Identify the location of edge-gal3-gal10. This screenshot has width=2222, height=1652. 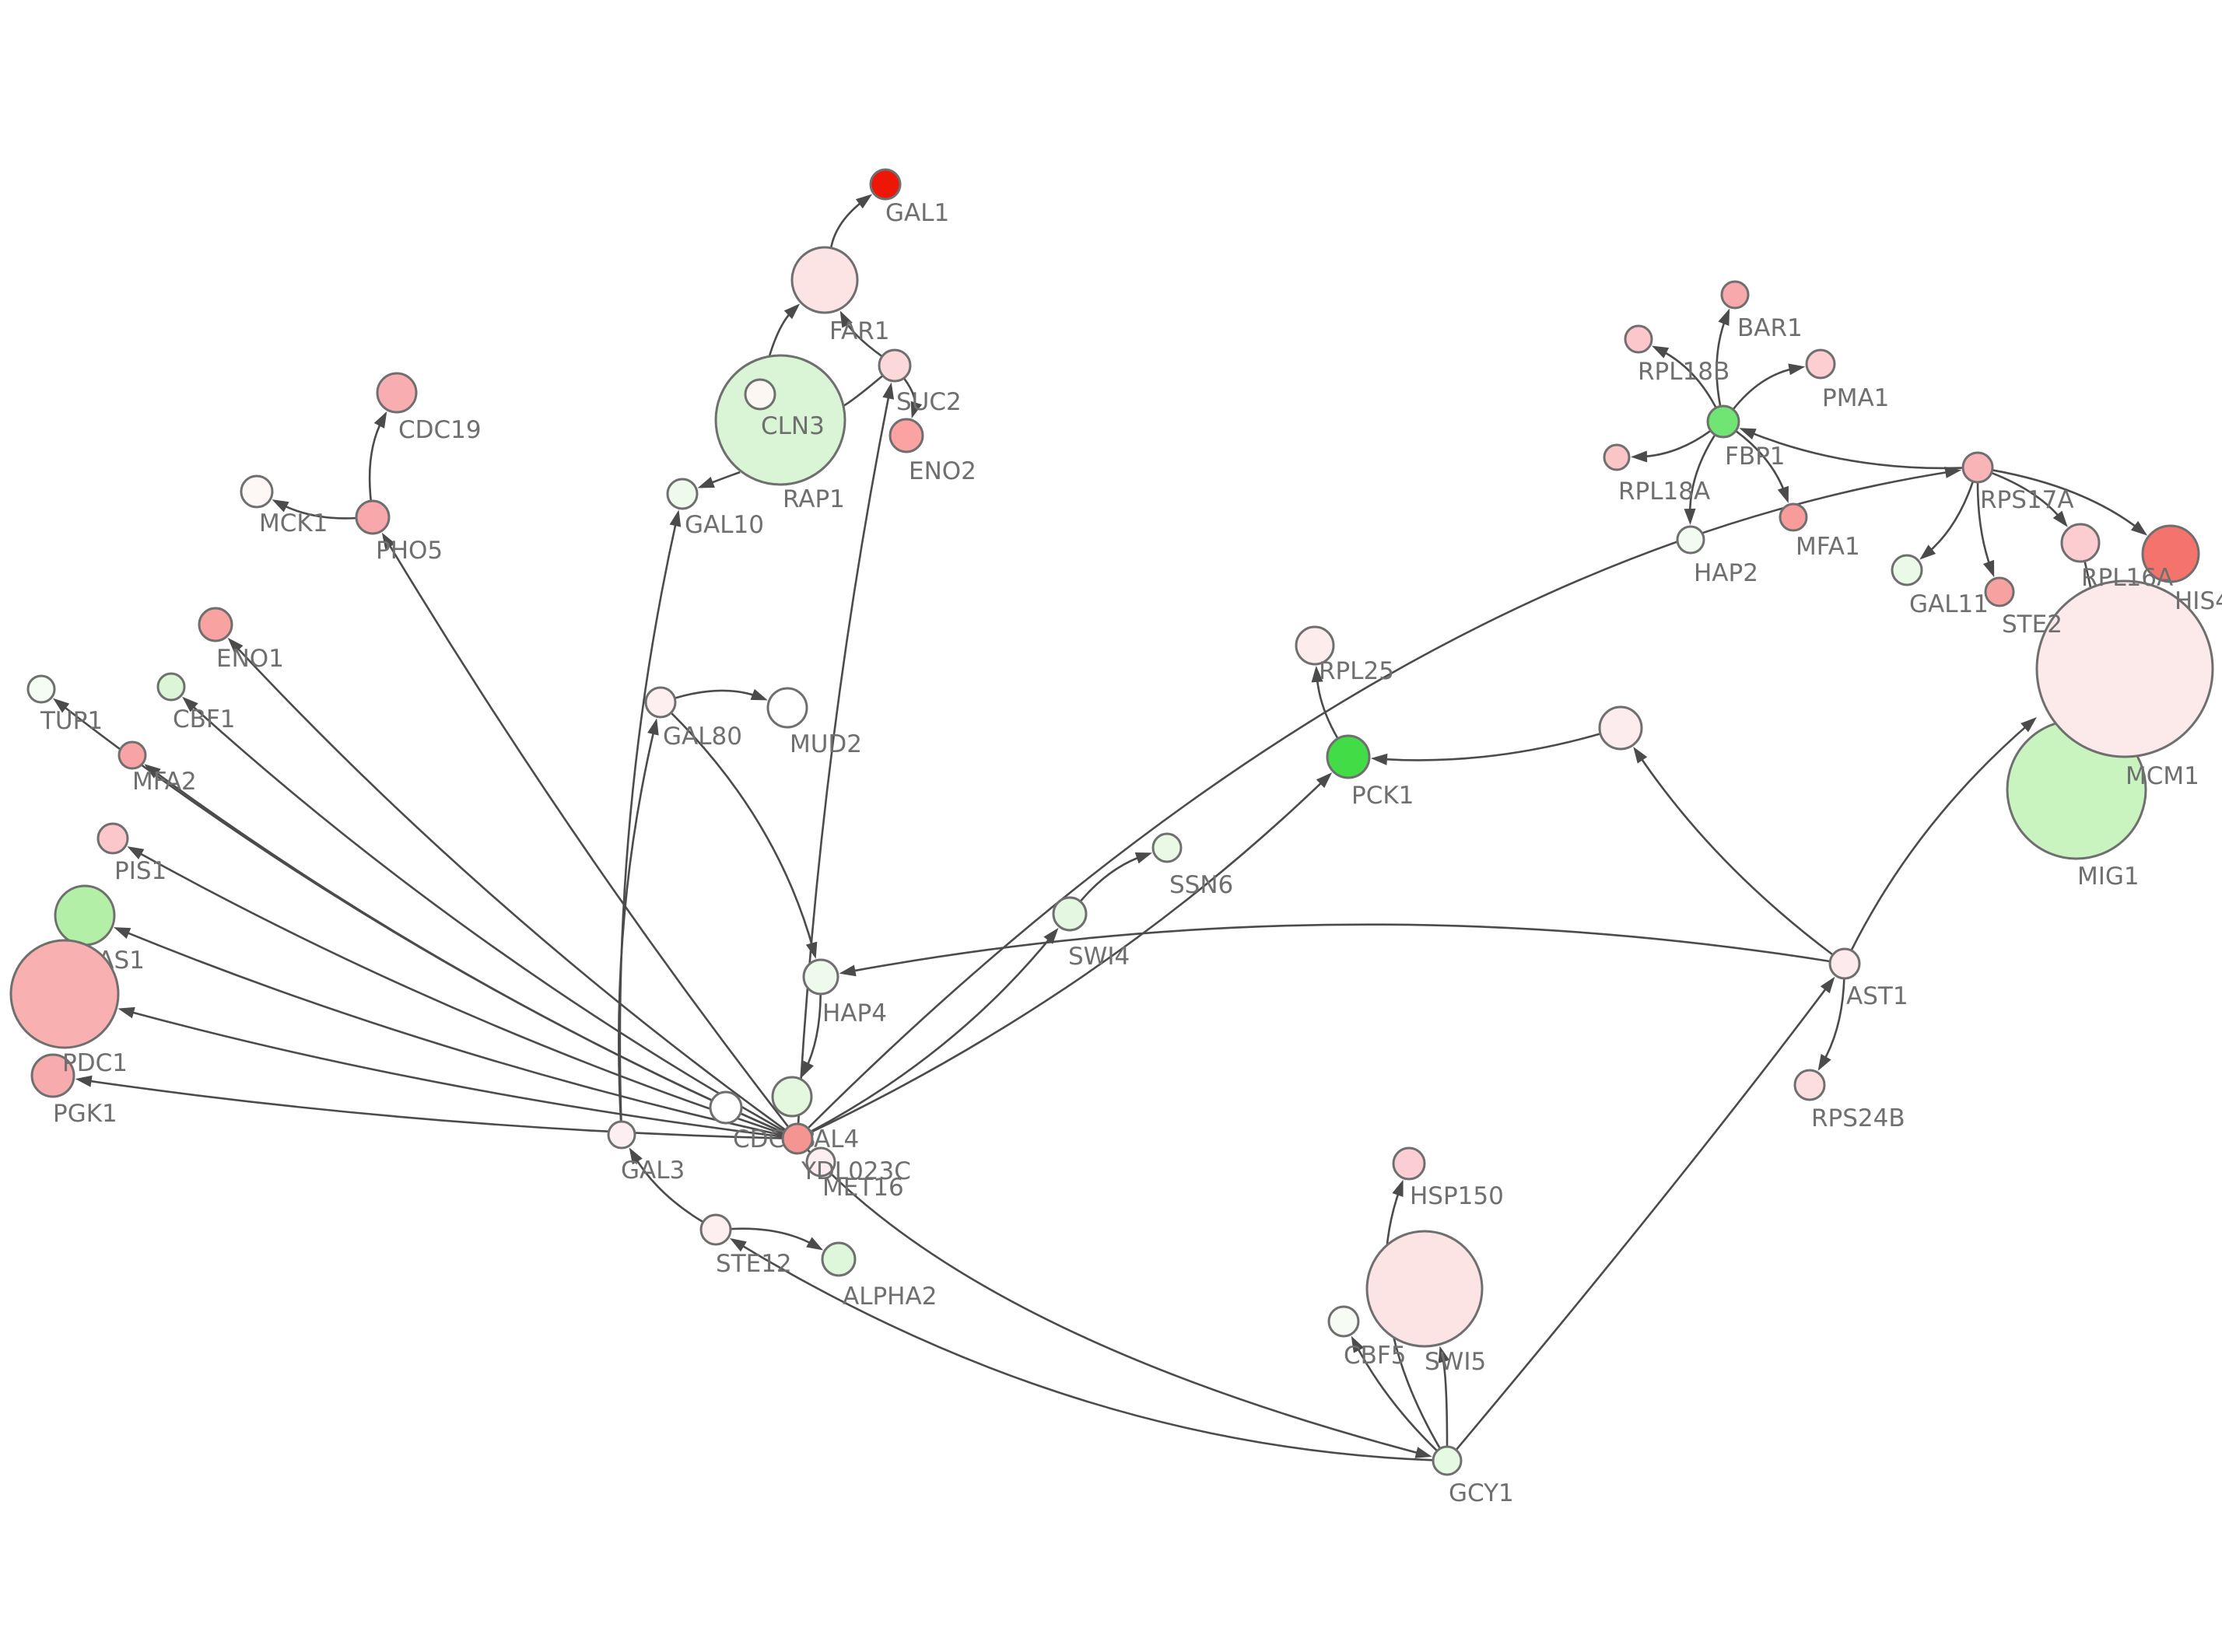
(648, 820).